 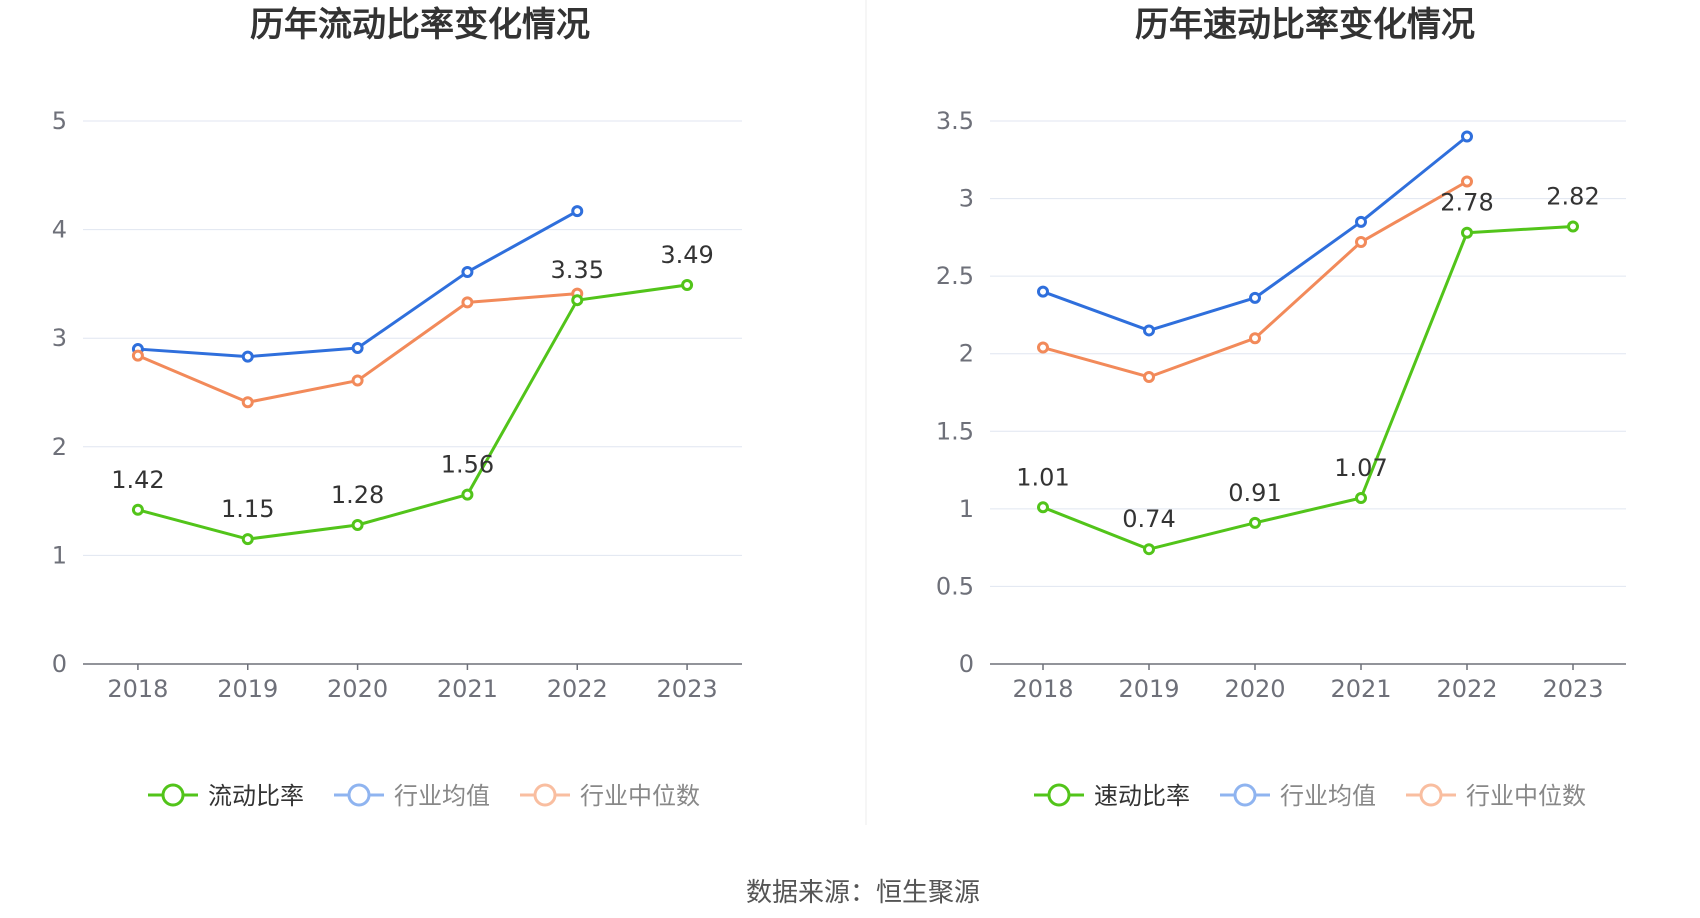 What do you see at coordinates (1305, 25) in the screenshot?
I see `chart-title: 历年速动比率变化情况` at bounding box center [1305, 25].